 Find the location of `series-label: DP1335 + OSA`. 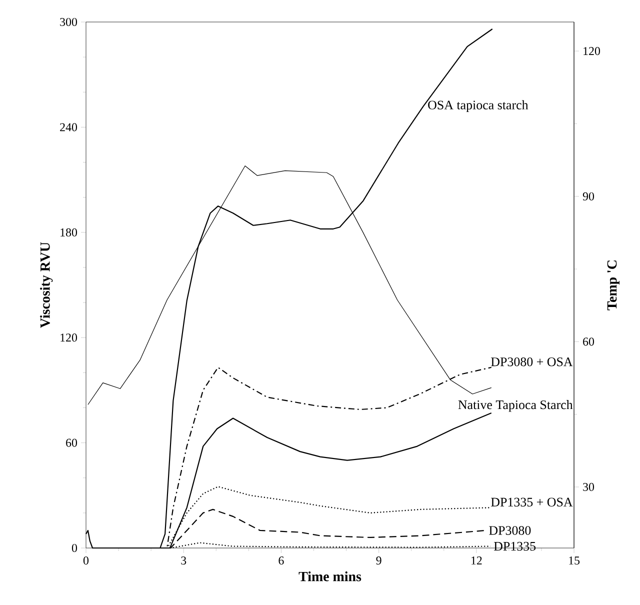

series-label: DP1335 + OSA is located at coordinates (532, 502).